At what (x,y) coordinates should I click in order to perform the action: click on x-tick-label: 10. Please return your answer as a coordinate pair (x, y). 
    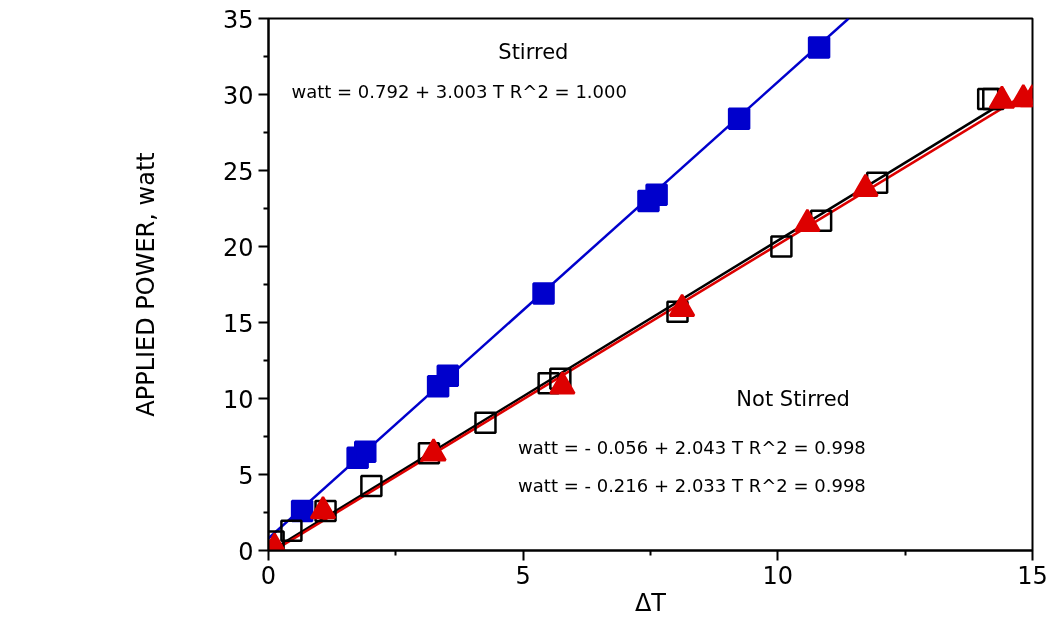
    Looking at the image, I should click on (778, 575).